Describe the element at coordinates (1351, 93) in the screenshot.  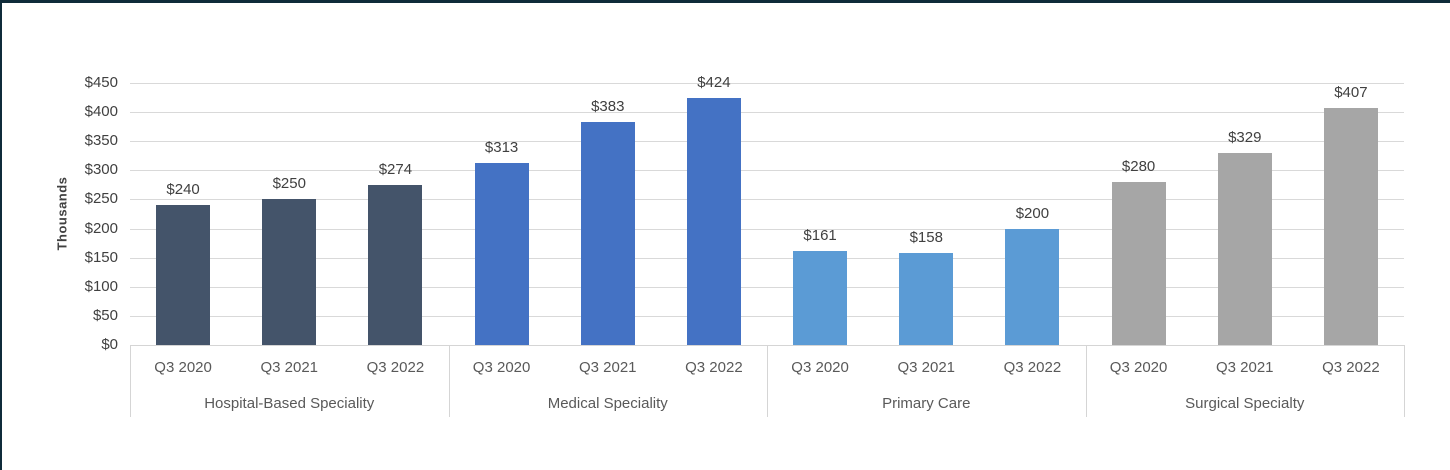
I see `bar-value-label: $407` at that location.